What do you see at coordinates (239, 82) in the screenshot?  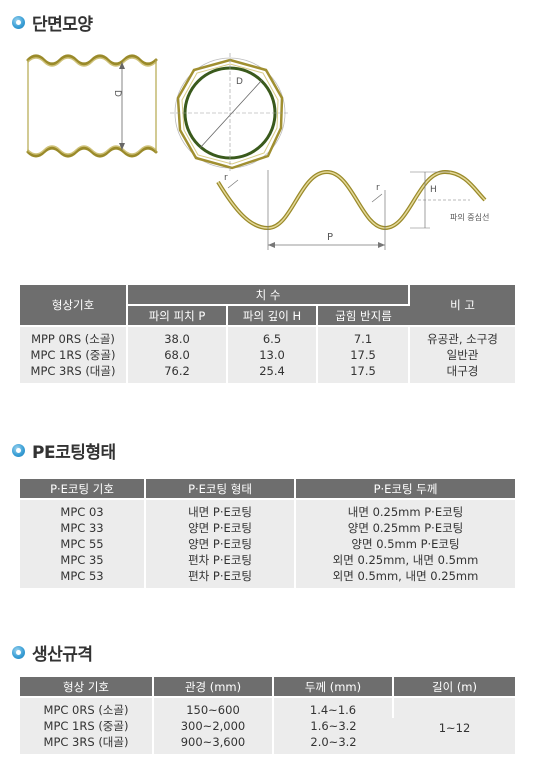 I see `diameter-label-end: D` at bounding box center [239, 82].